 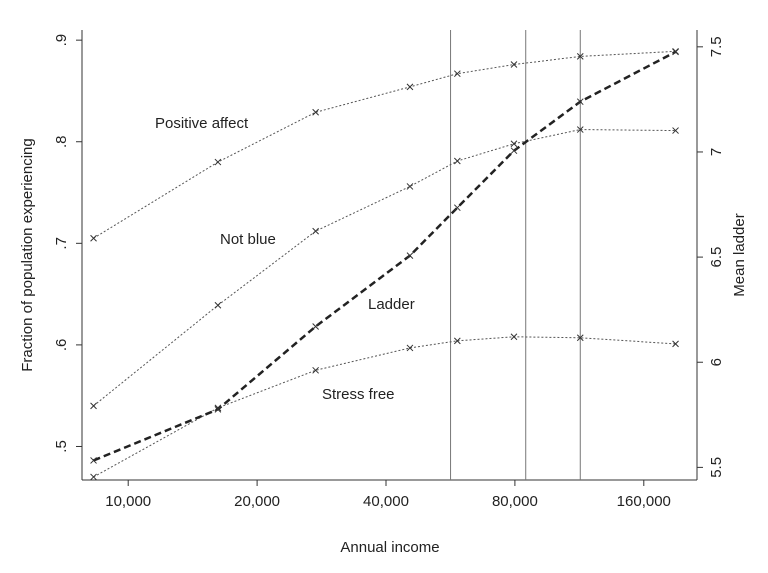 What do you see at coordinates (716, 467) in the screenshot?
I see `y2-tick-label: 5.5` at bounding box center [716, 467].